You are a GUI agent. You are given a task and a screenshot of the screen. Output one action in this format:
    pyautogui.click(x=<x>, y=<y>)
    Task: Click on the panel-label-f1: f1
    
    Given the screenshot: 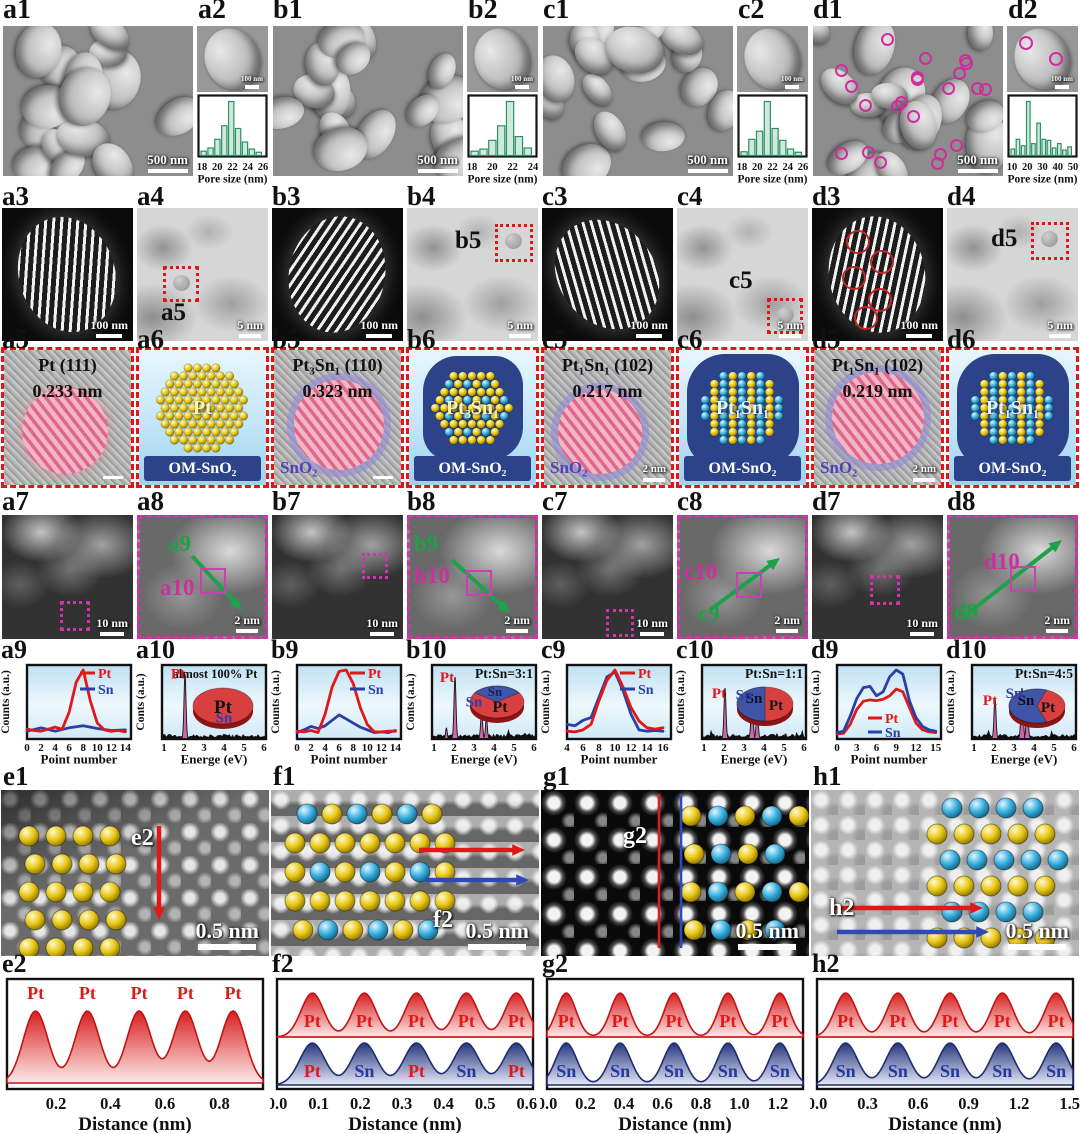 What is the action you would take?
    pyautogui.click(x=284, y=776)
    